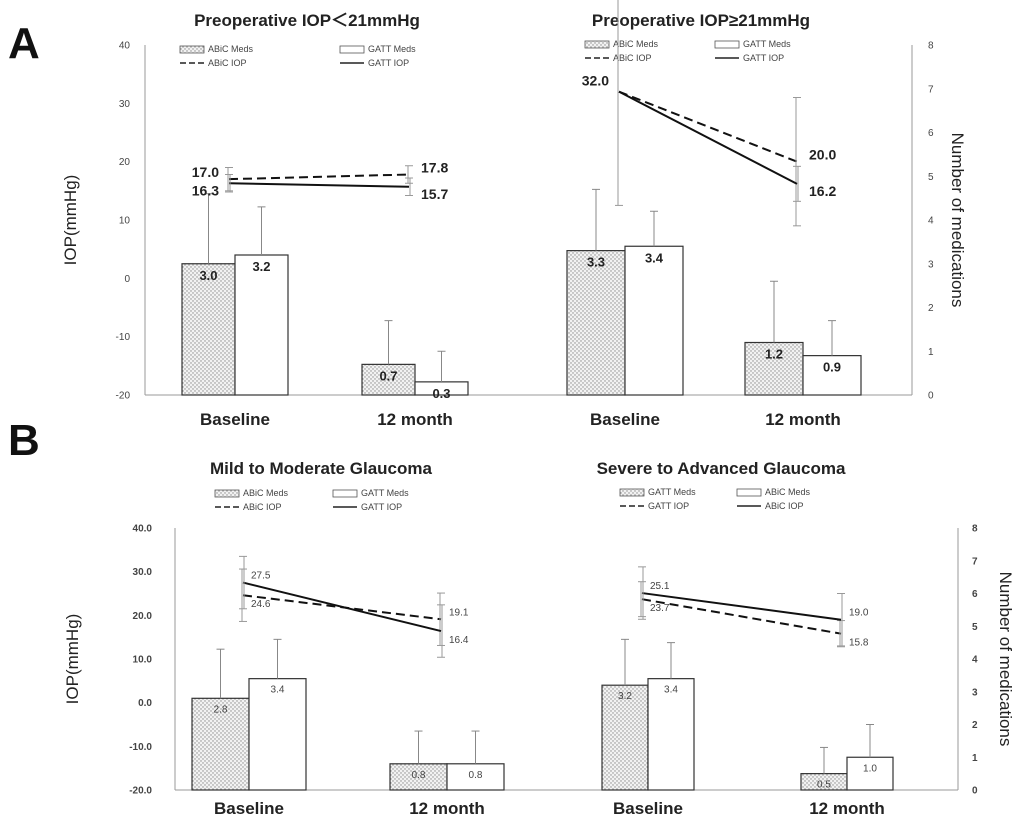  I want to click on y-tick-label: 40, so click(125, 46).